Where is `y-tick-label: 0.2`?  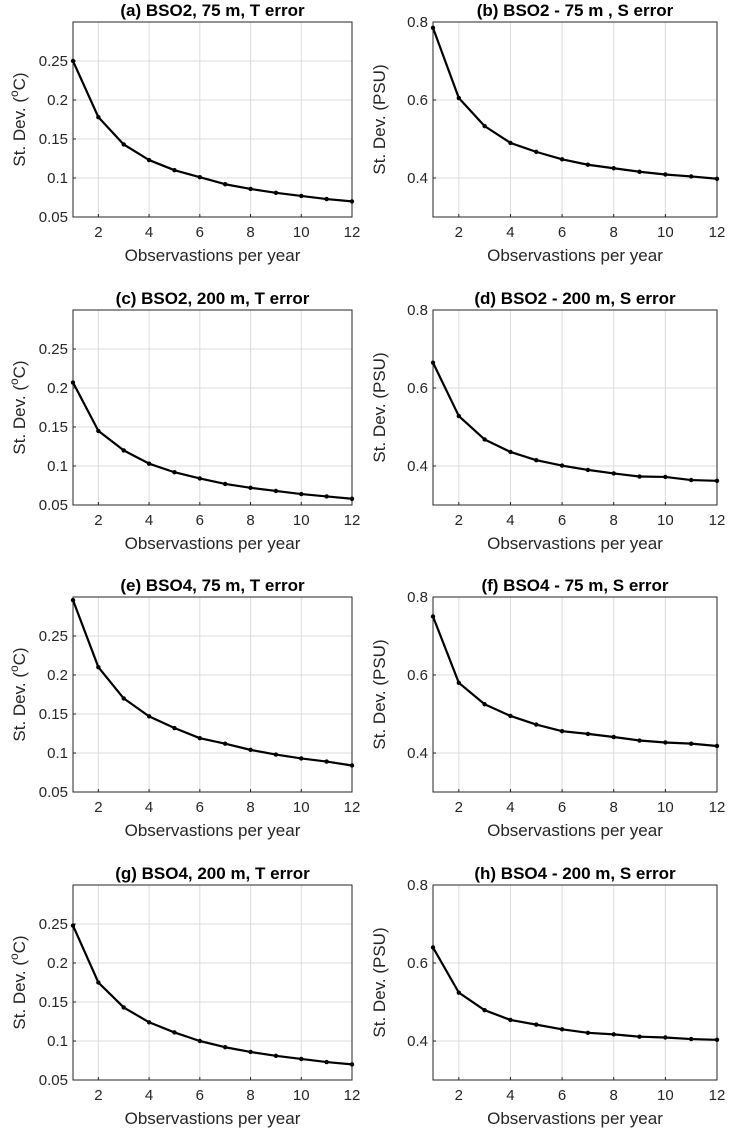 y-tick-label: 0.2 is located at coordinates (57, 388).